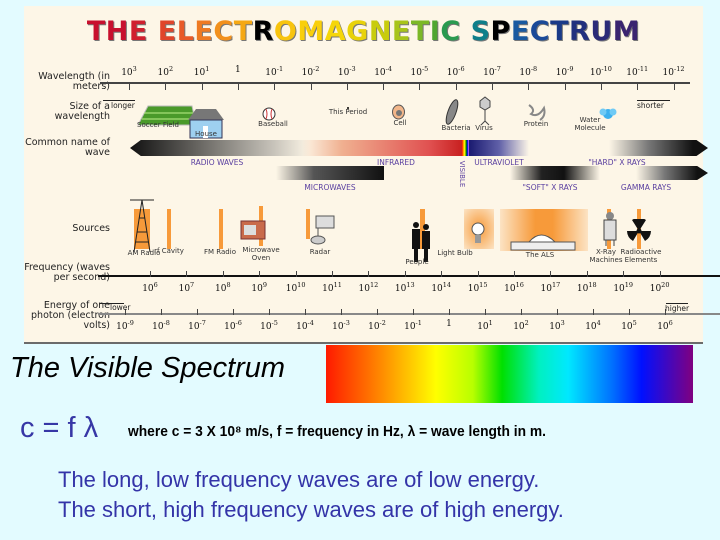 The image size is (720, 540). I want to click on higher-label: higher, so click(677, 308).